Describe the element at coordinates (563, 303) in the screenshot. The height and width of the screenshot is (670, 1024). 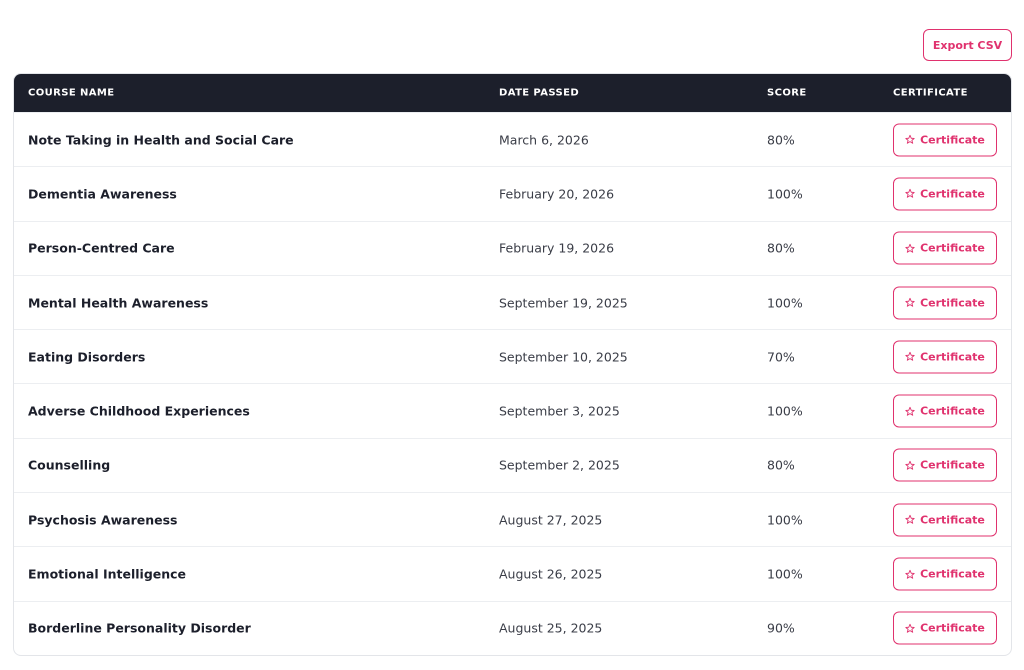
I see `date-passed: September 19, 2025` at that location.